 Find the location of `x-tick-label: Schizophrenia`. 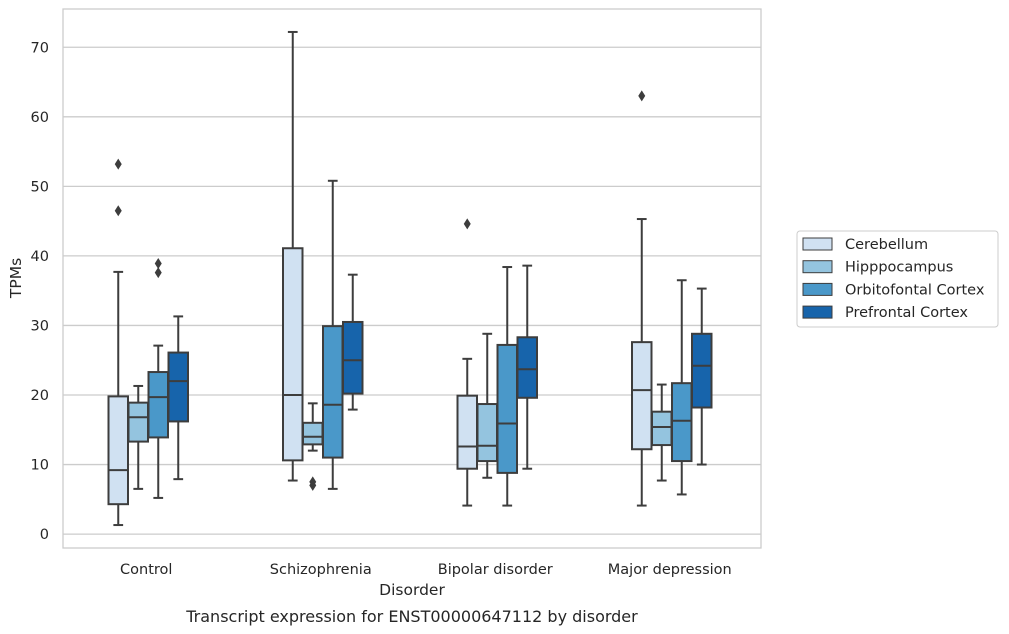

x-tick-label: Schizophrenia is located at coordinates (321, 570).